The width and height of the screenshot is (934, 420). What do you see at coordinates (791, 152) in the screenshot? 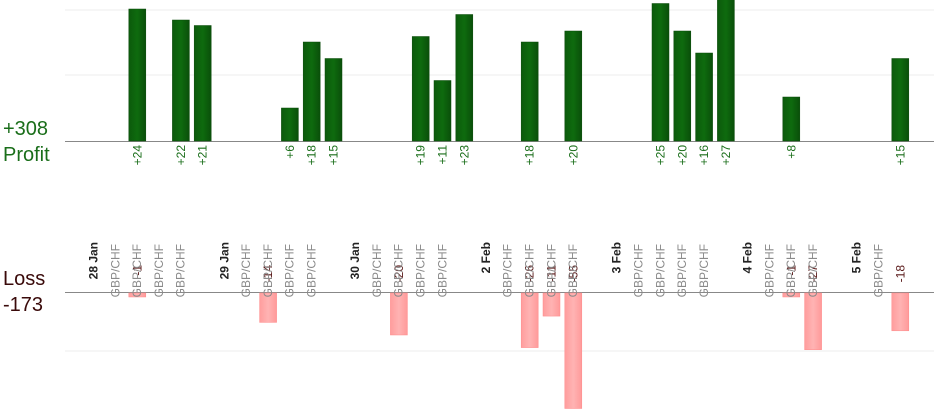
I see `profit-value-label: +8` at bounding box center [791, 152].